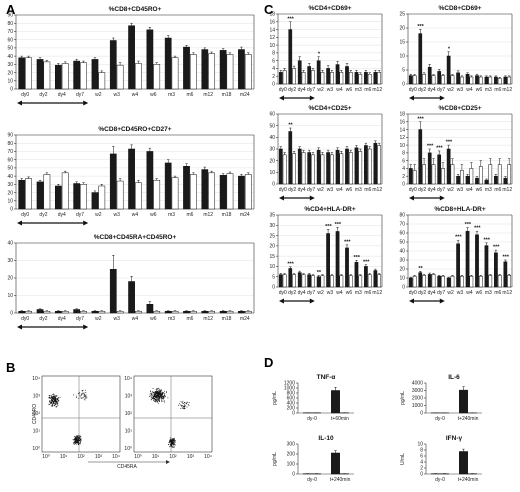 The height and width of the screenshot is (492, 520). I want to click on y-tick-label: 15, so click(402, 43).